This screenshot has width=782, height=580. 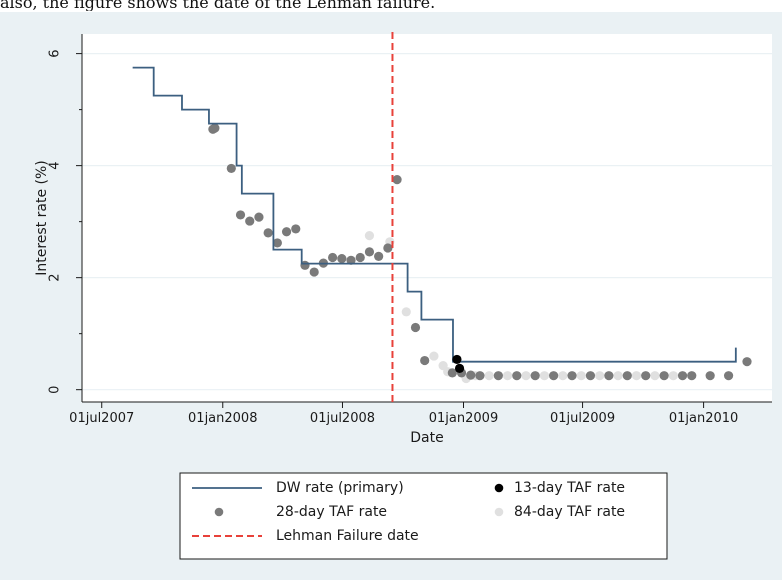 What do you see at coordinates (55, 53) in the screenshot?
I see `y-tick-label: 6` at bounding box center [55, 53].